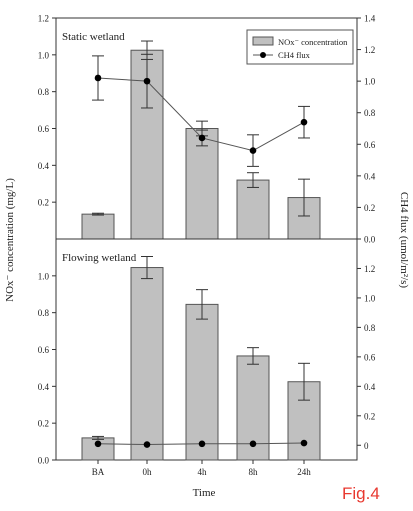 The width and height of the screenshot is (413, 511). Describe the element at coordinates (203, 472) in the screenshot. I see `x-tick-label: 4h` at that location.